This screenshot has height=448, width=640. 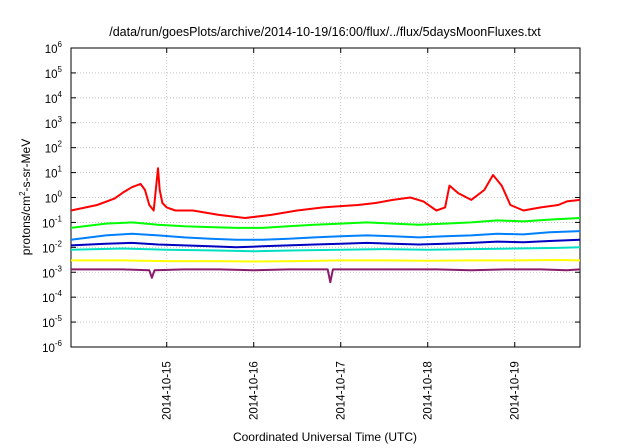 I want to click on y-tick-label: 10⁰, so click(x=54, y=198).